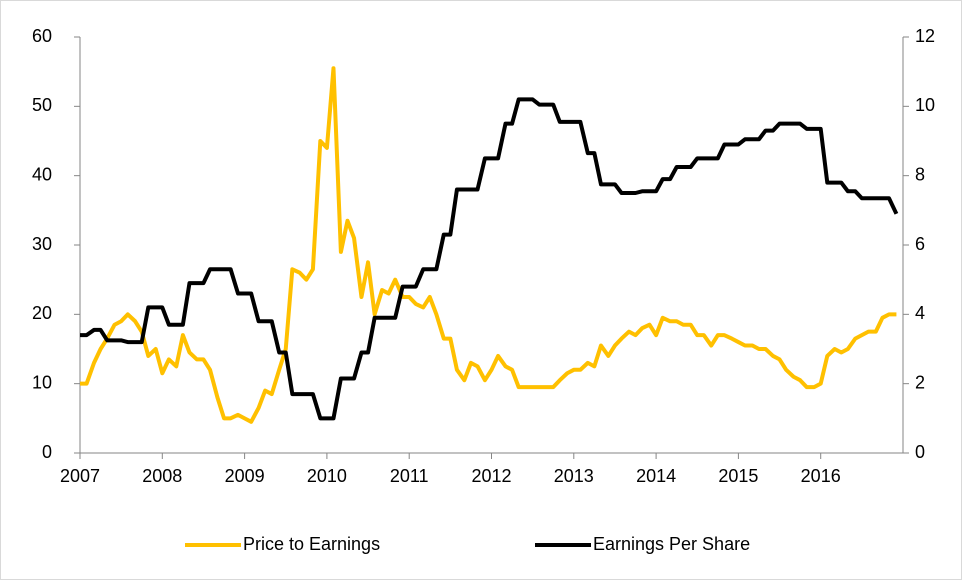 This screenshot has width=962, height=580. Describe the element at coordinates (327, 476) in the screenshot. I see `x-tick-label: 2010` at that location.